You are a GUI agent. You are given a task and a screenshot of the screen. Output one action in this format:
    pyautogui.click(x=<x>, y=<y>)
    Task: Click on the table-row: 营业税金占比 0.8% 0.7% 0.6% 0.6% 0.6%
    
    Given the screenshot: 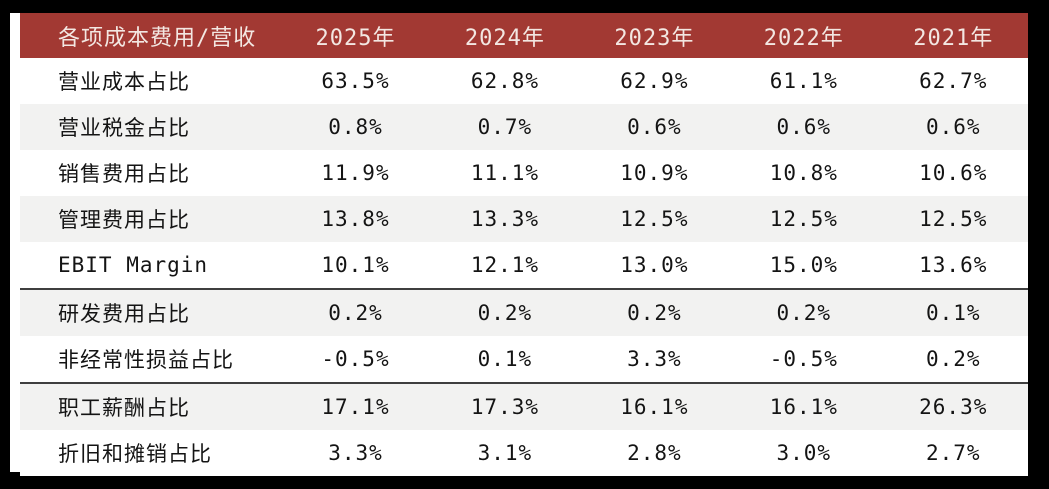 What is the action you would take?
    pyautogui.click(x=524, y=127)
    